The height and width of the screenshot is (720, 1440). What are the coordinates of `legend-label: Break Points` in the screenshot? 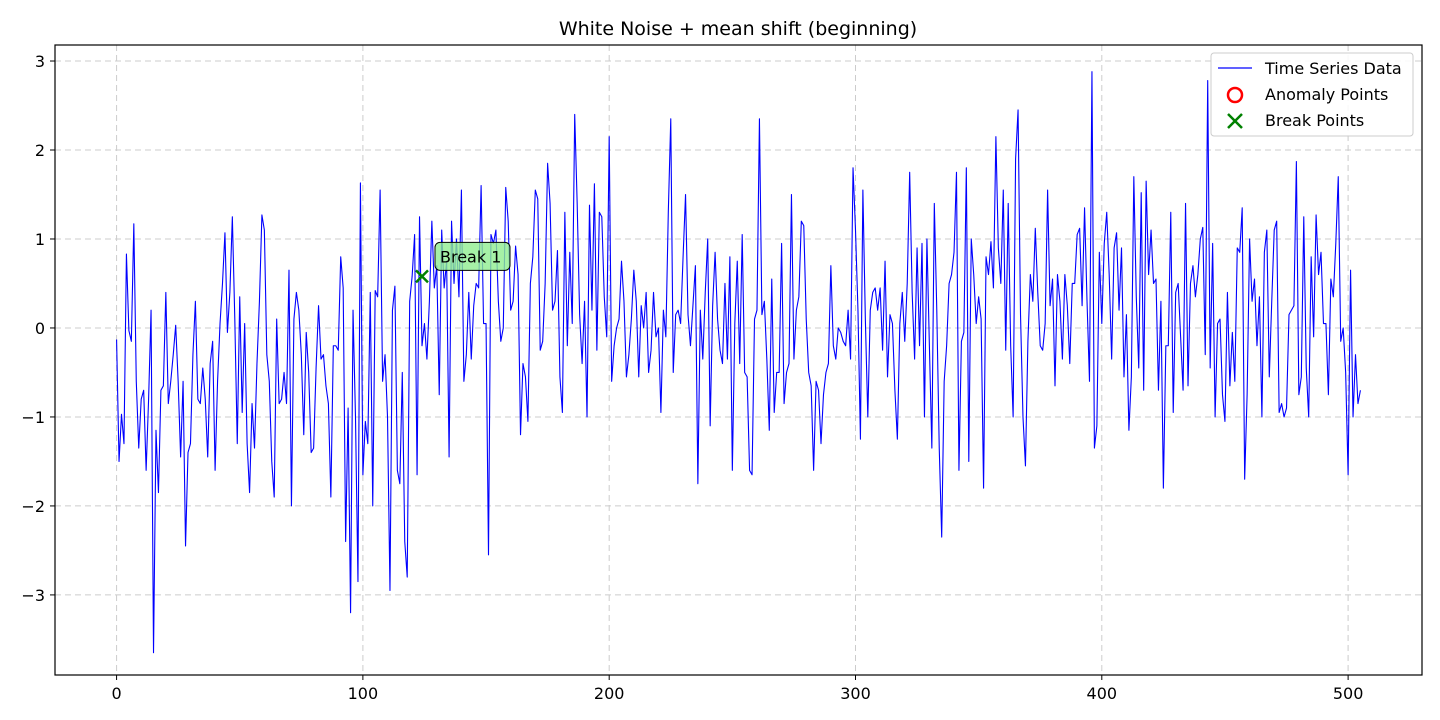 It's located at (1314, 120).